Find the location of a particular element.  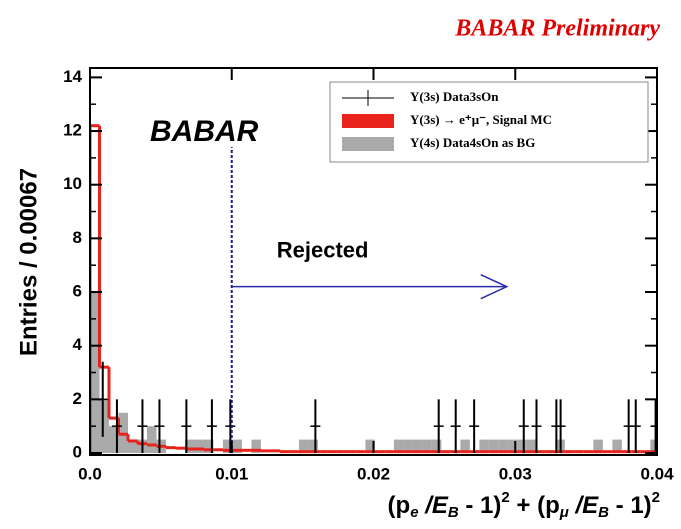

y-tick-label: 12 is located at coordinates (72, 130).